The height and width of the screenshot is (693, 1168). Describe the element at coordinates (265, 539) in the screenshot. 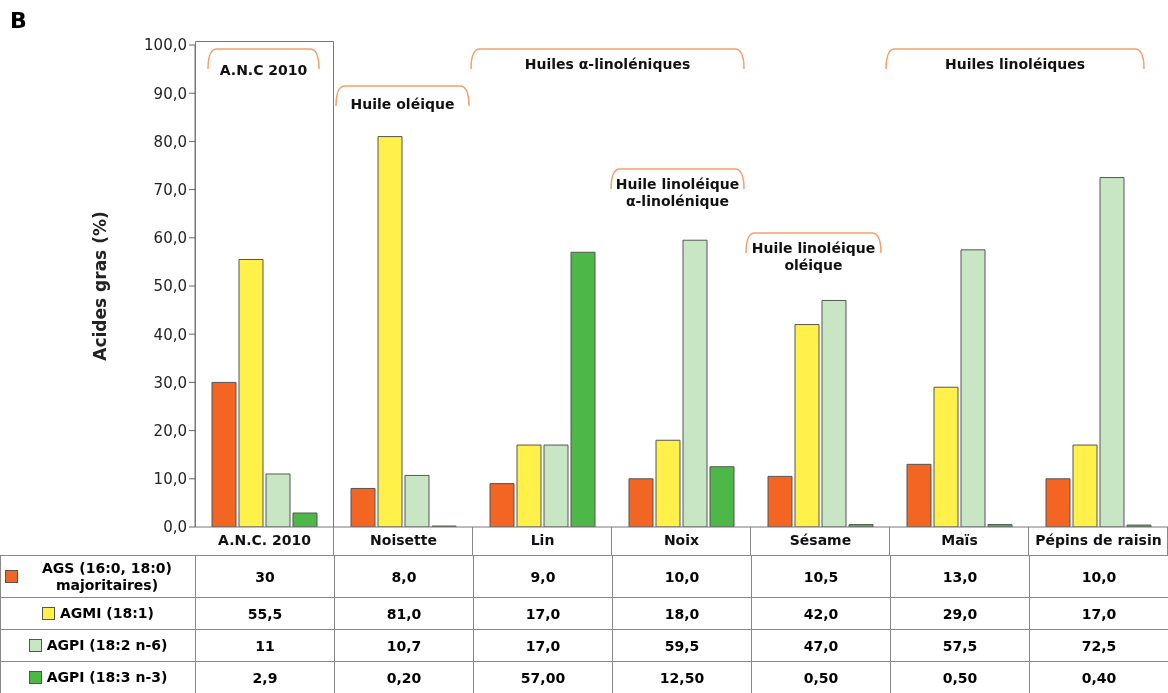

I see `x-tick-label: A.N.C. 2010` at that location.